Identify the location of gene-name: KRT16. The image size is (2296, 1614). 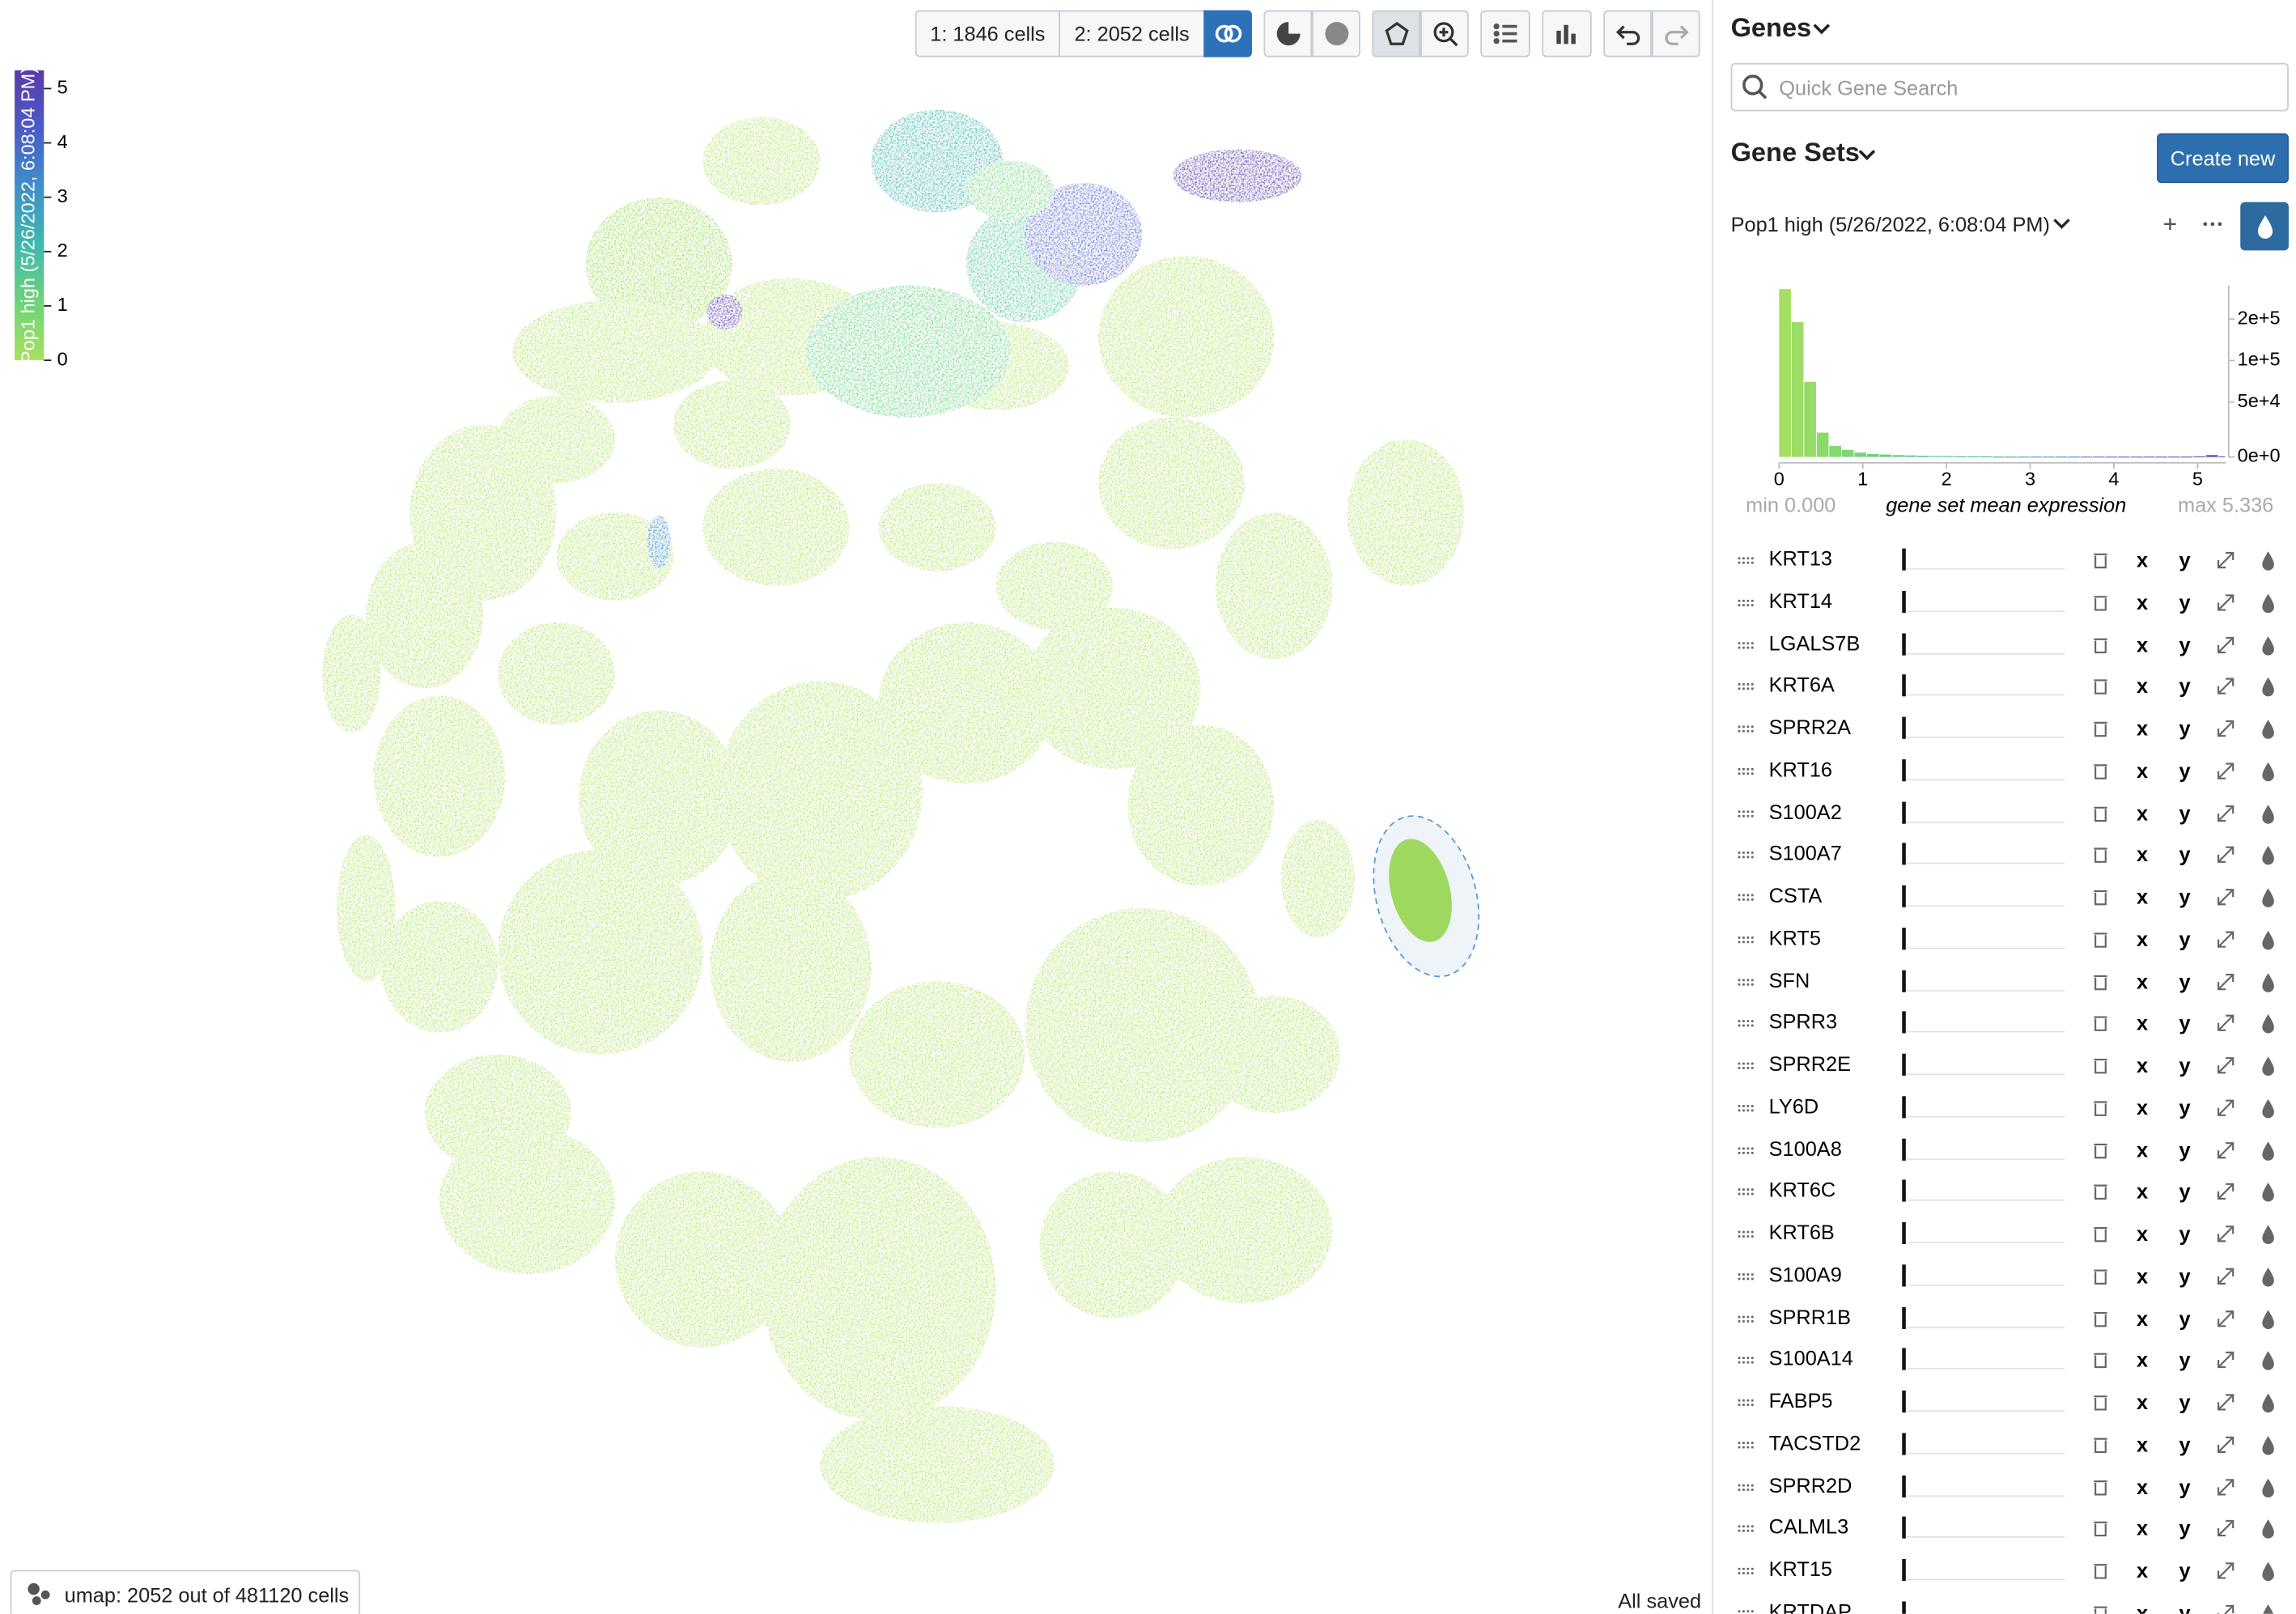
(1800, 769).